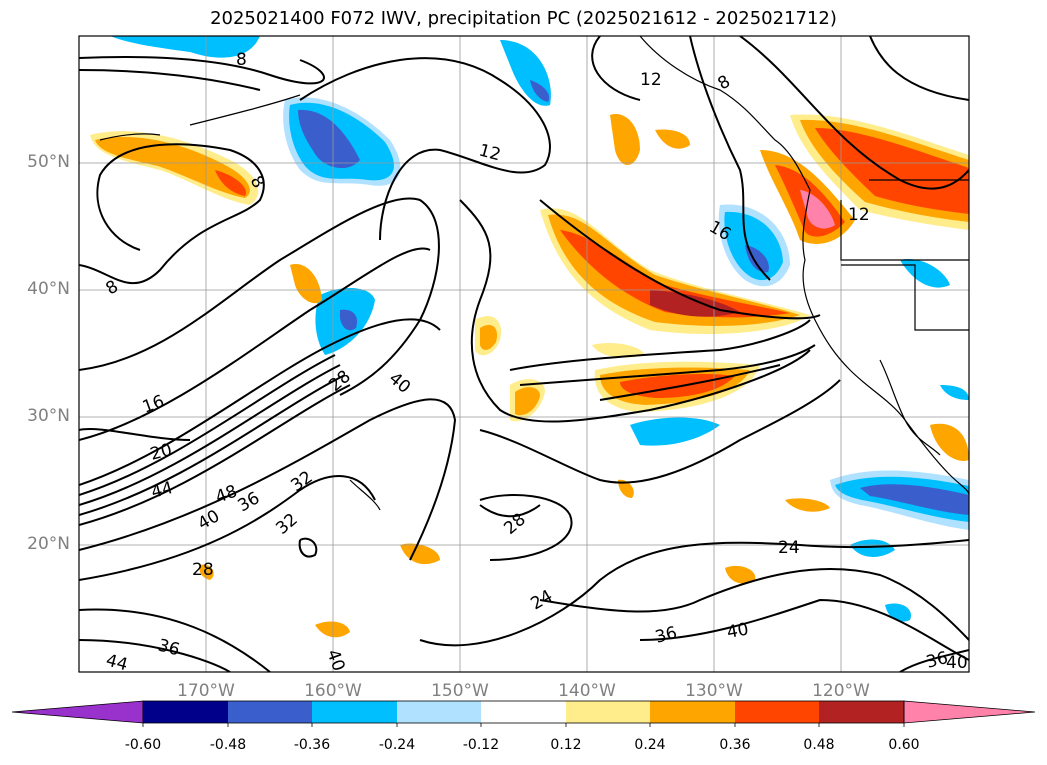 The height and width of the screenshot is (765, 1047). I want to click on colorbar-tick: 0.24, so click(650, 745).